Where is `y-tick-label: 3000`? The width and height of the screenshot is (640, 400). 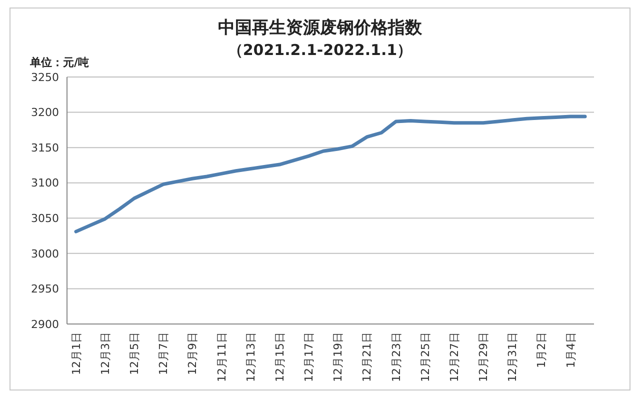
y-tick-label: 3000 is located at coordinates (45, 253).